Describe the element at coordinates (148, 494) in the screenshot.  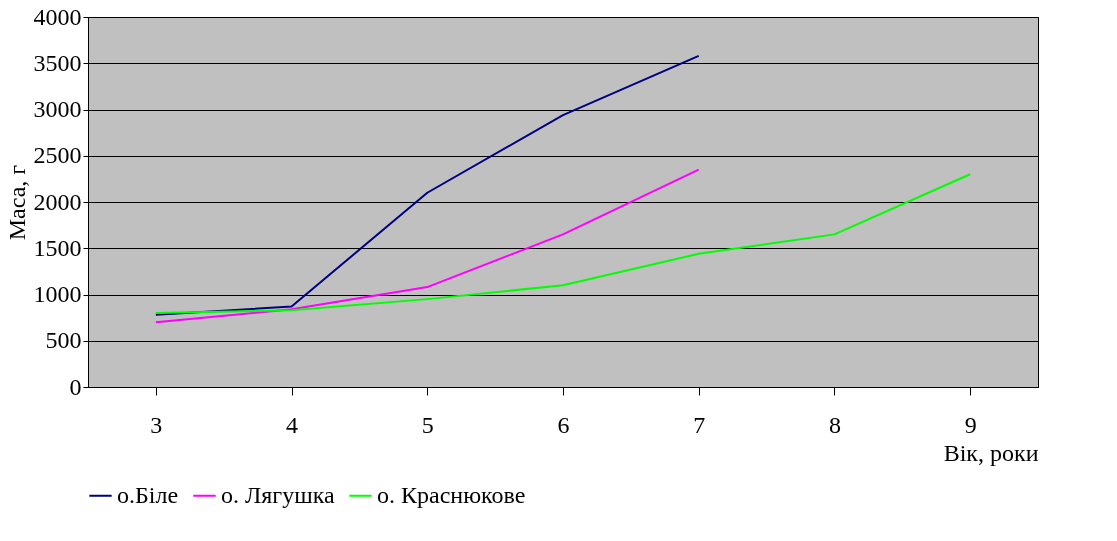
I see `legend-label: о.Біле` at that location.